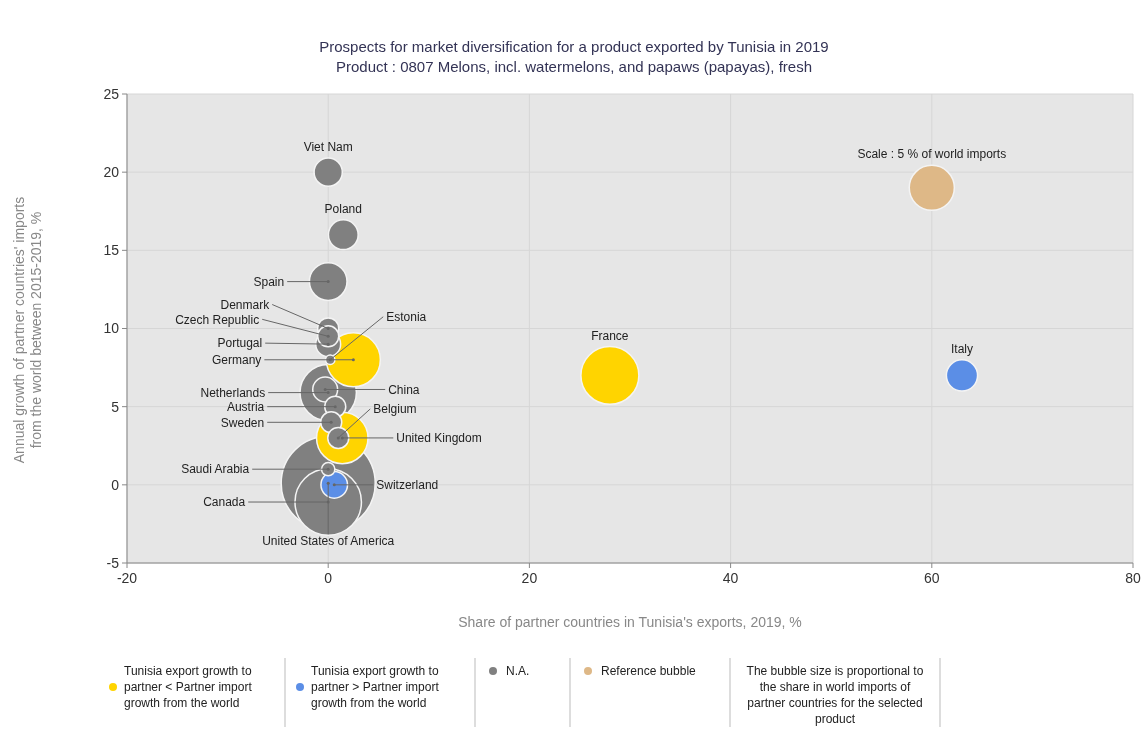 The image size is (1148, 729). I want to click on x-tick-label: 20, so click(529, 578).